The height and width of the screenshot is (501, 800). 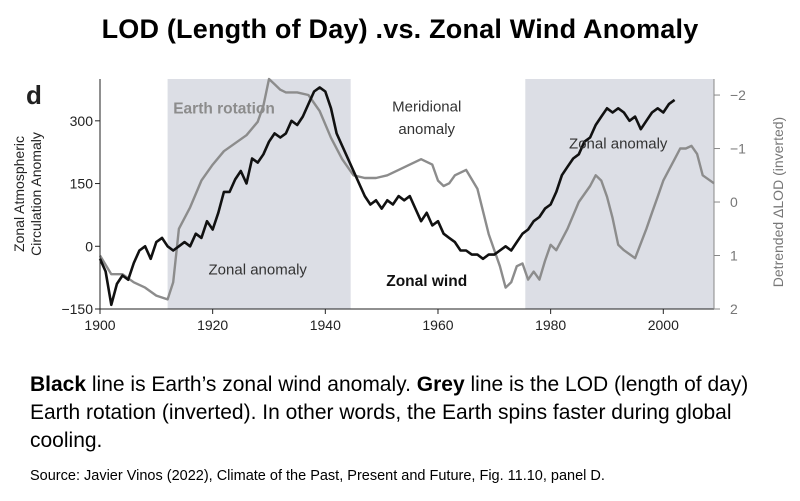 I want to click on y-tick-label--150: −150, so click(x=77, y=309).